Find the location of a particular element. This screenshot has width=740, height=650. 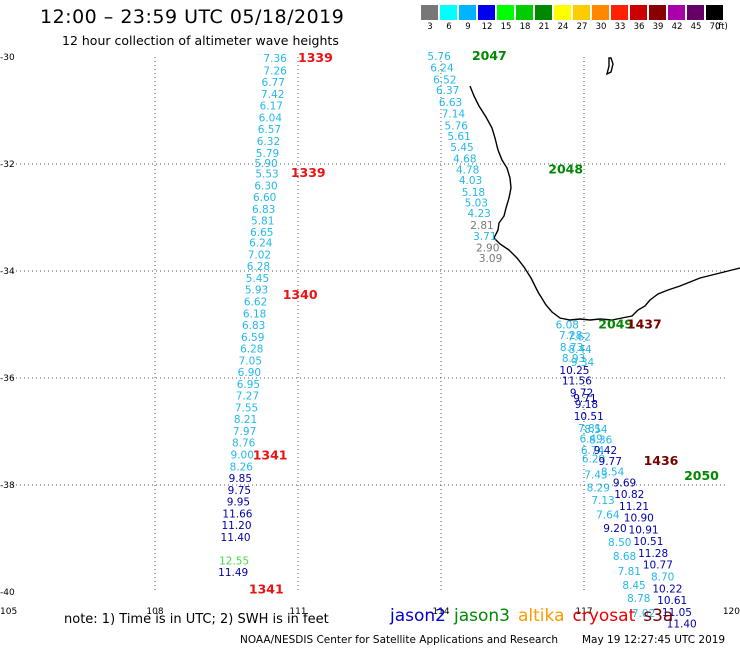

track-number: 2050 is located at coordinates (701, 475).